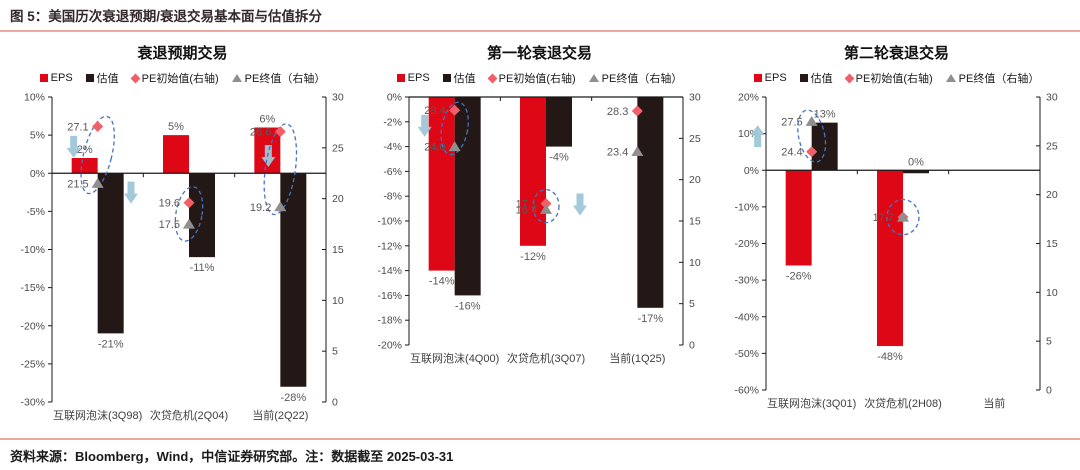 Image resolution: width=1080 pixels, height=470 pixels. I want to click on pe-value-label: 16.4, so click(525, 210).